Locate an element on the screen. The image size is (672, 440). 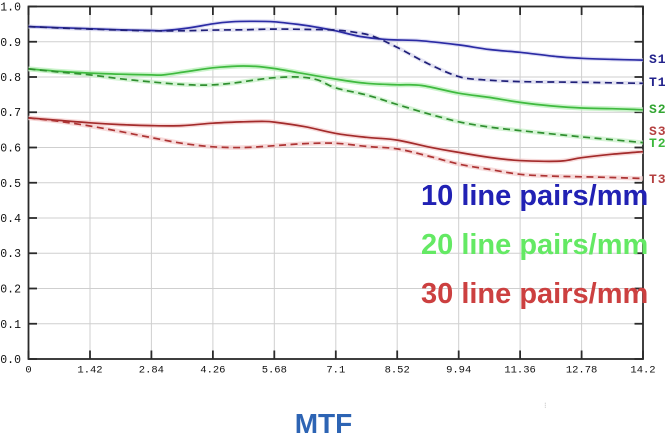
svg-text: S2 is located at coordinates (658, 109).